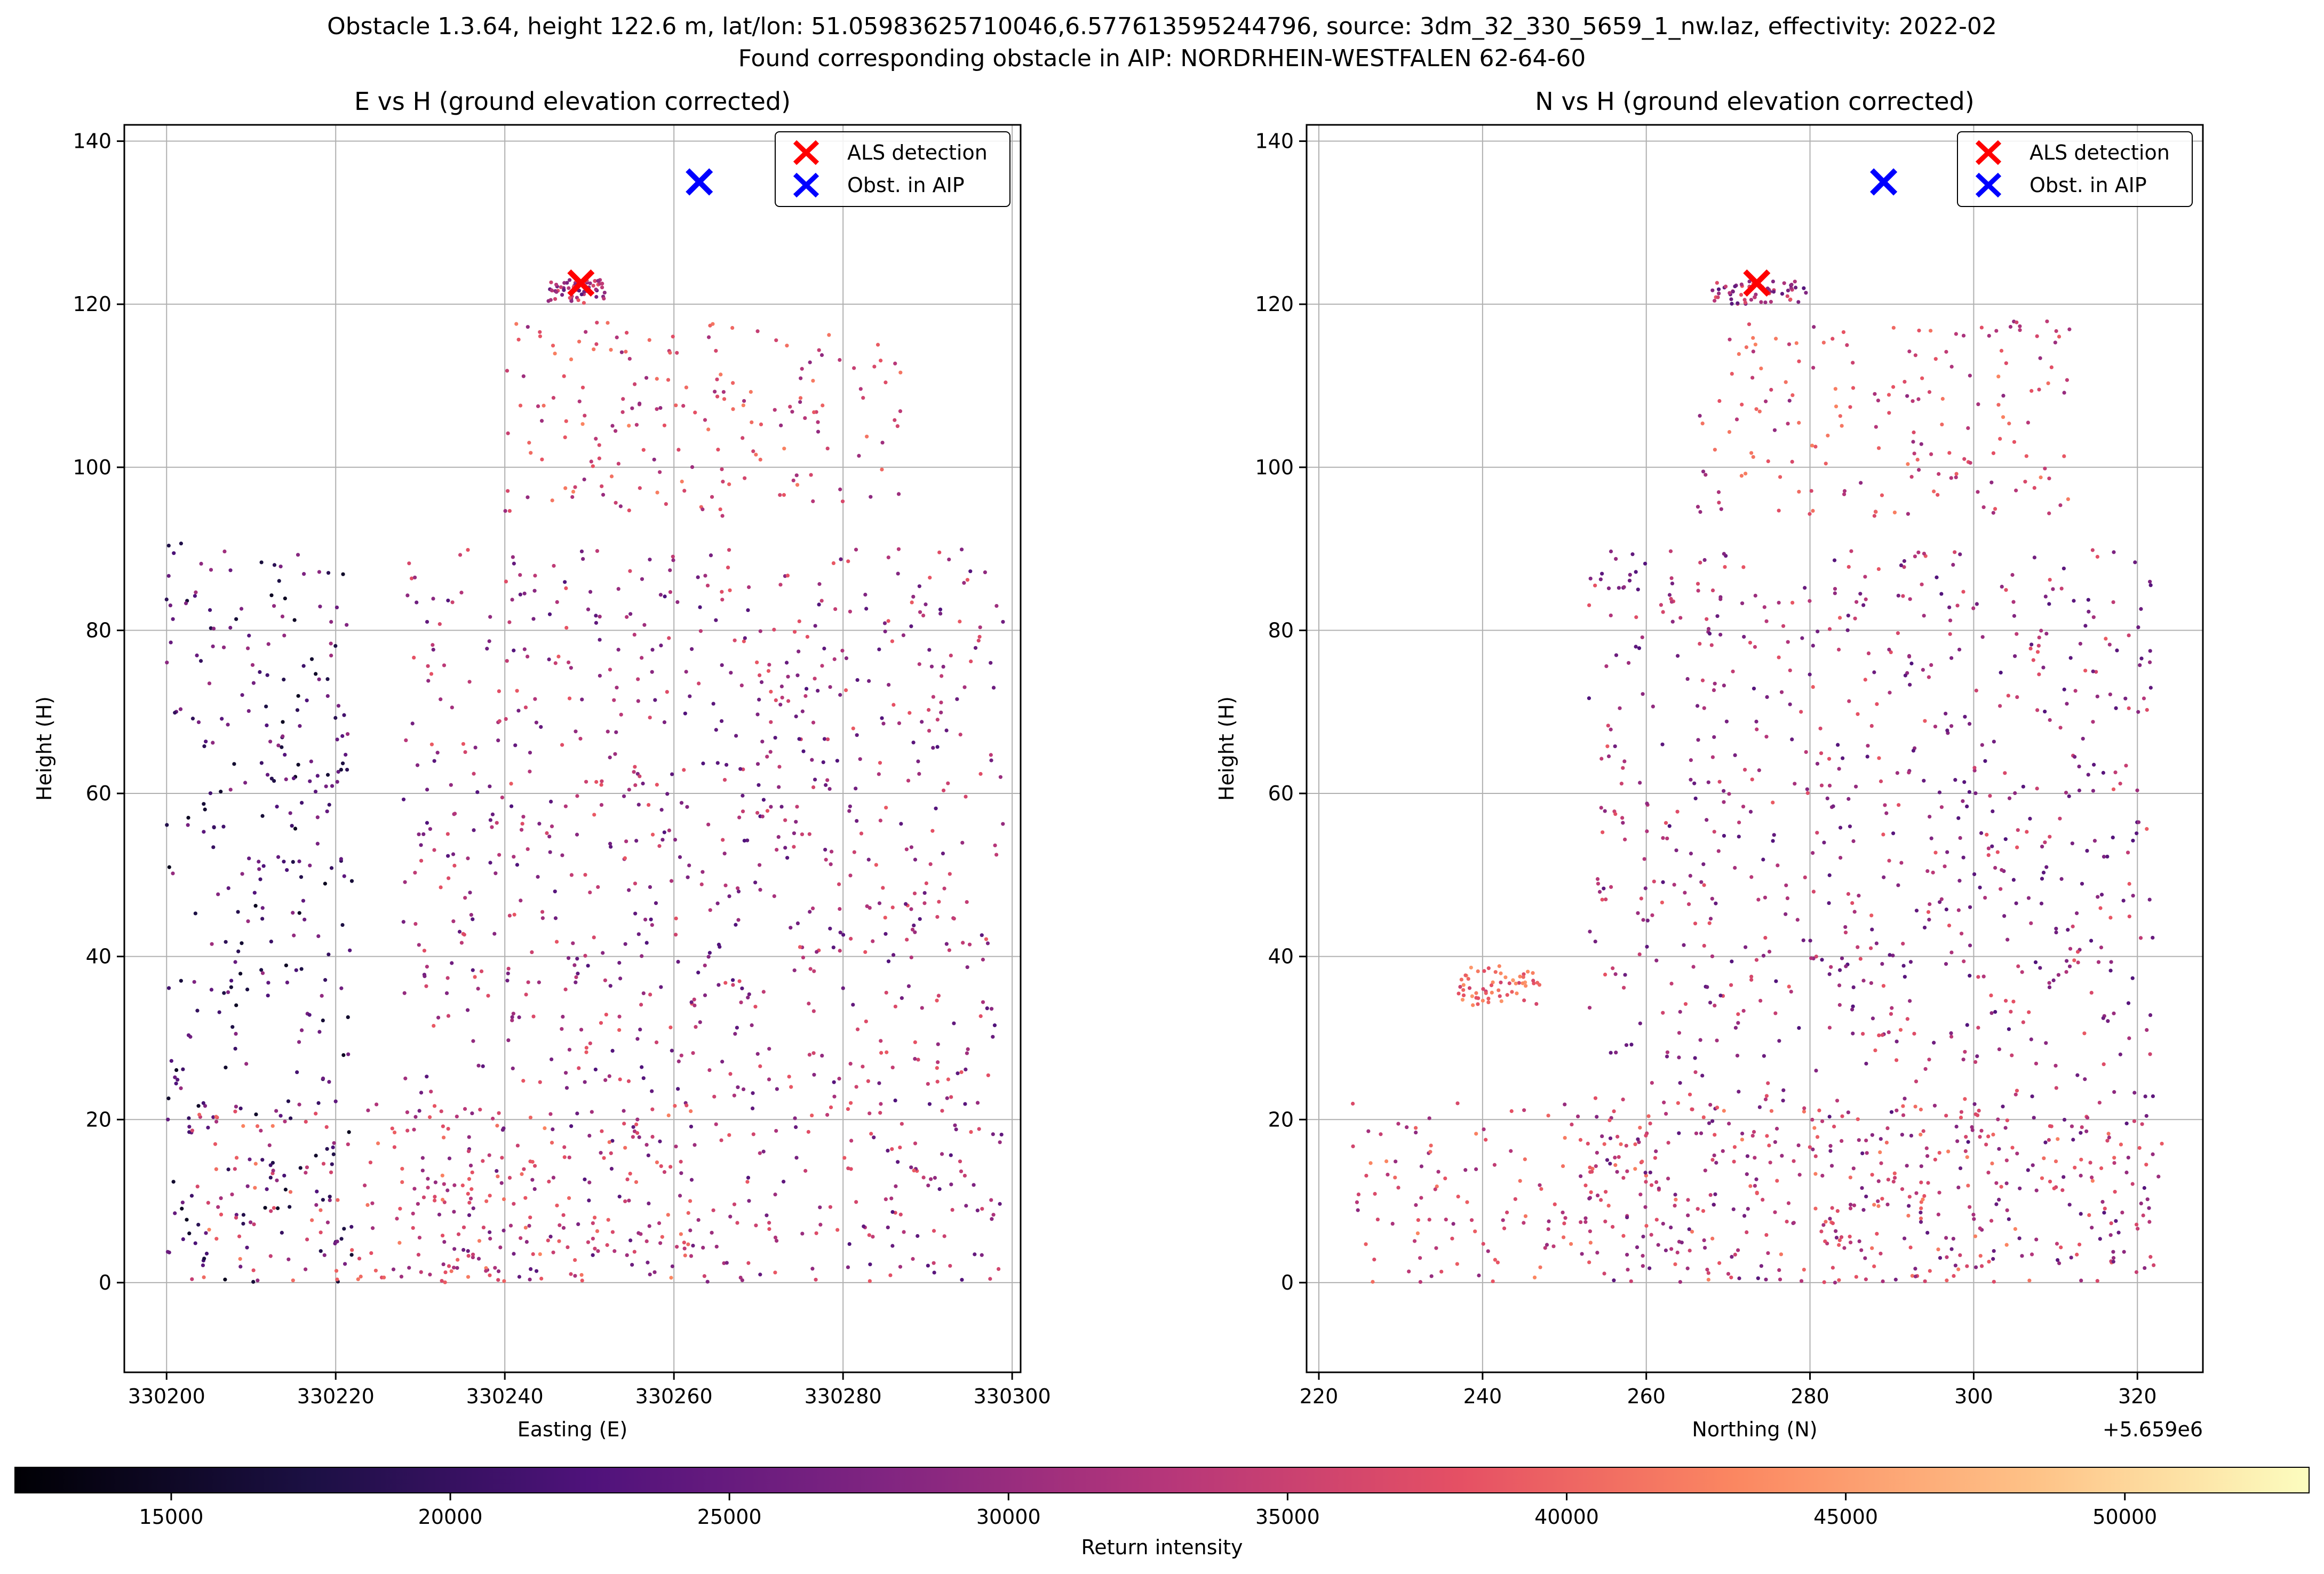  What do you see at coordinates (590, 1390) in the screenshot?
I see `x-ticks: 330200 330220 330240 330260 330280 330300` at bounding box center [590, 1390].